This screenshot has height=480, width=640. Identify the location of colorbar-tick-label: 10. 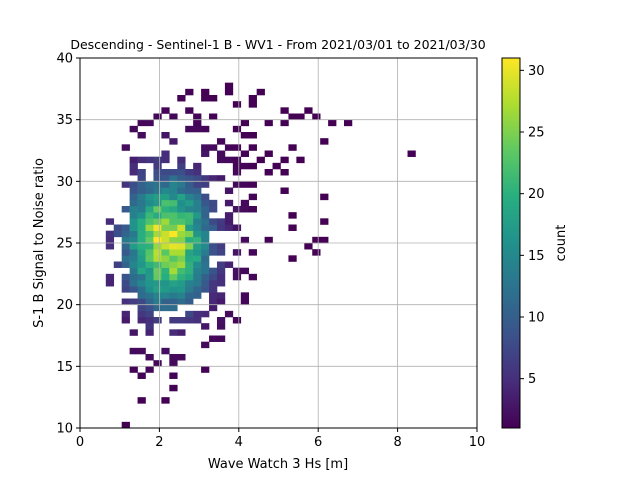
(536, 318).